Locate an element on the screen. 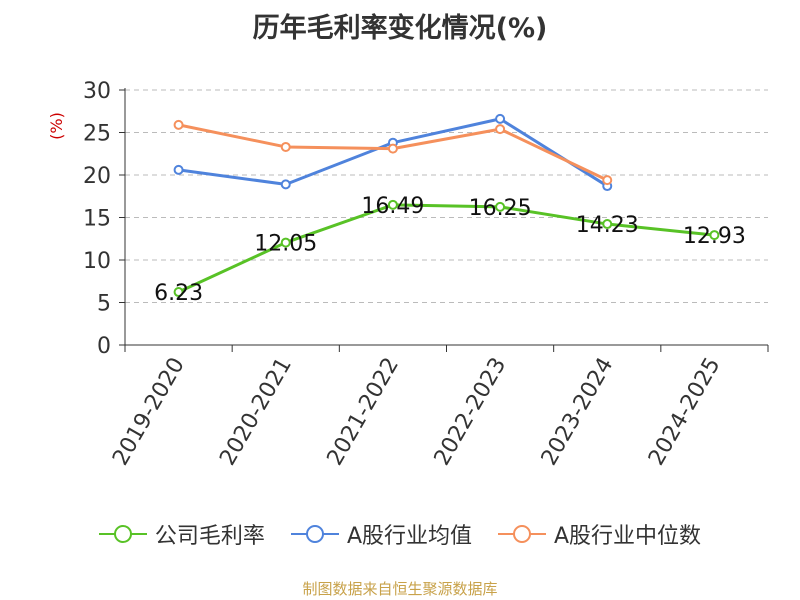  x-tick-label: 2024-2025 is located at coordinates (685, 412).